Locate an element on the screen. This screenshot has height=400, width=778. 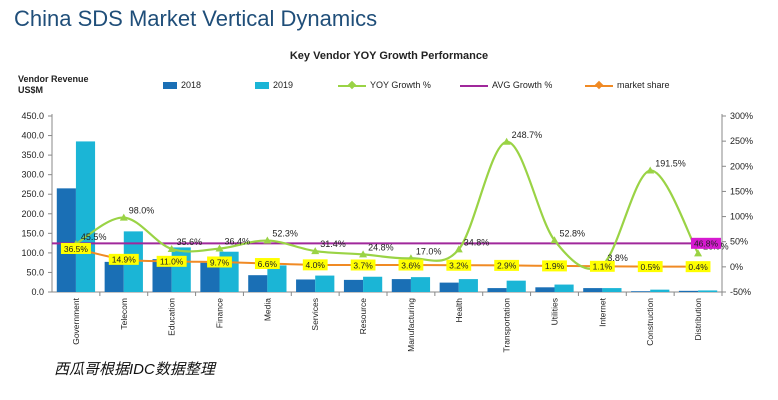
y-left-tick-label: 400.0 is located at coordinates (32, 136).